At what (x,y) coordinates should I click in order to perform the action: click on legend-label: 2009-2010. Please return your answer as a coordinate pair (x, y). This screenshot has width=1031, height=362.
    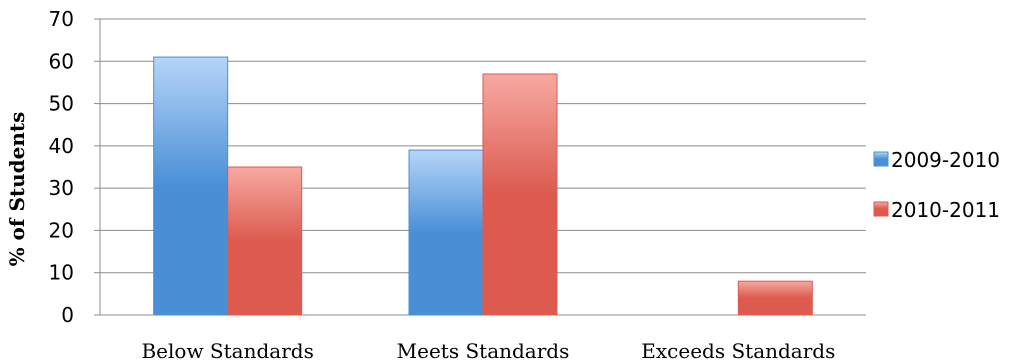
    Looking at the image, I should click on (945, 160).